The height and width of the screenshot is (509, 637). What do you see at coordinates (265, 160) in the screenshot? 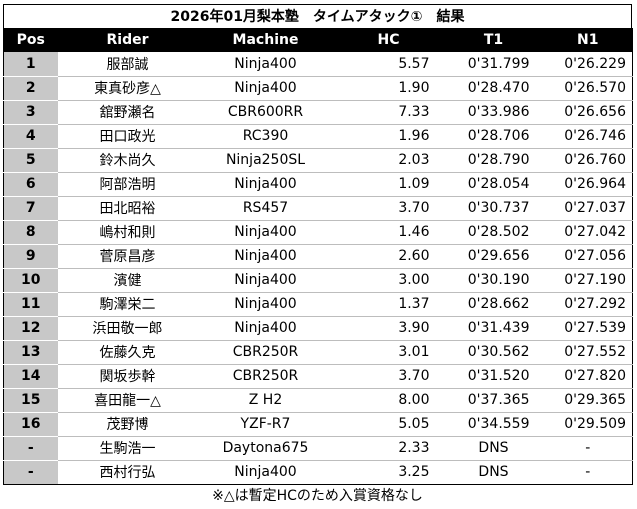
I see `cell-machine: Ninja250SL` at bounding box center [265, 160].